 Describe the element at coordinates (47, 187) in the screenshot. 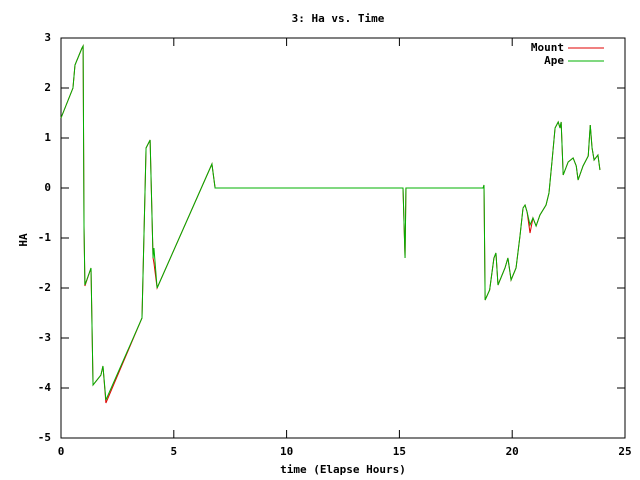

I see `y-tick-label: 0` at that location.